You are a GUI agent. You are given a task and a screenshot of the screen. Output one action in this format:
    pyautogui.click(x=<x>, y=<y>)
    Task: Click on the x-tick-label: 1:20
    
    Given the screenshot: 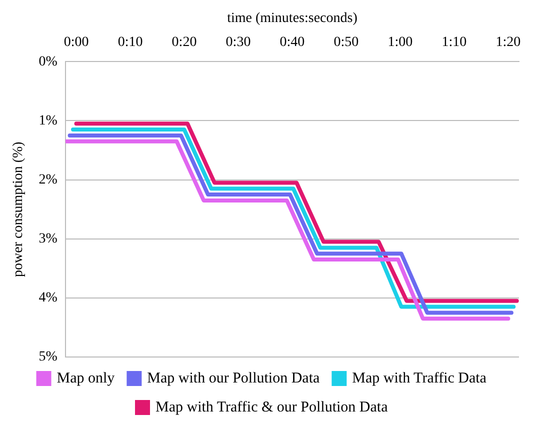 What is the action you would take?
    pyautogui.click(x=508, y=42)
    